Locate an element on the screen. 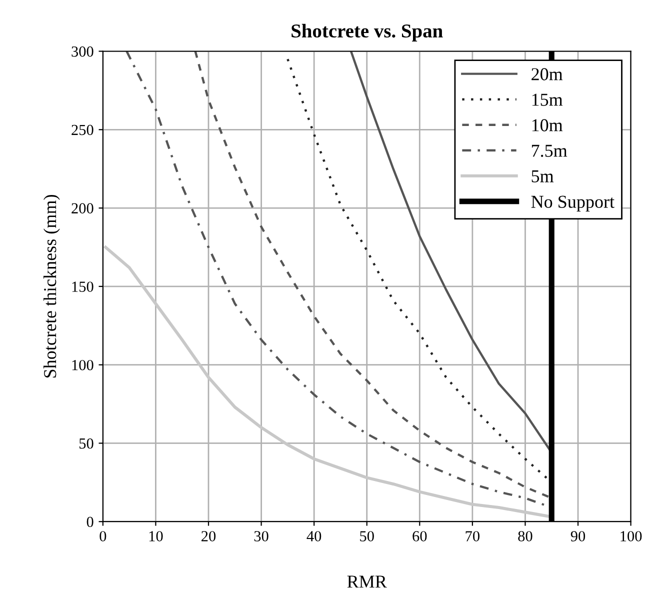  x-tick-label: 0 is located at coordinates (103, 536).